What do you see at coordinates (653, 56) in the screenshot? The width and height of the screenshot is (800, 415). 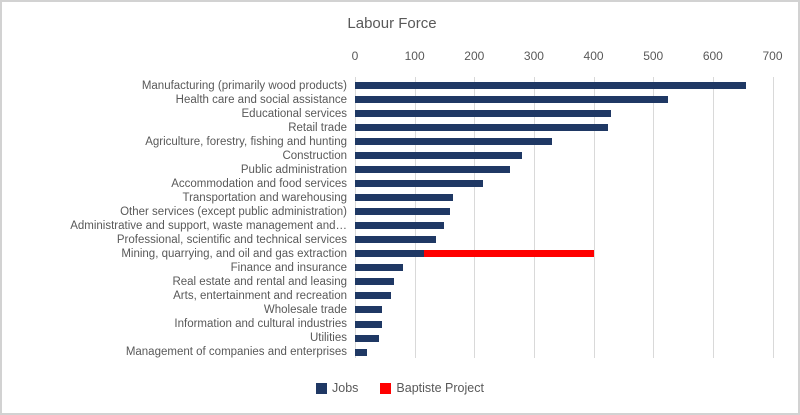 I see `x-axis-tick-label: 500` at bounding box center [653, 56].